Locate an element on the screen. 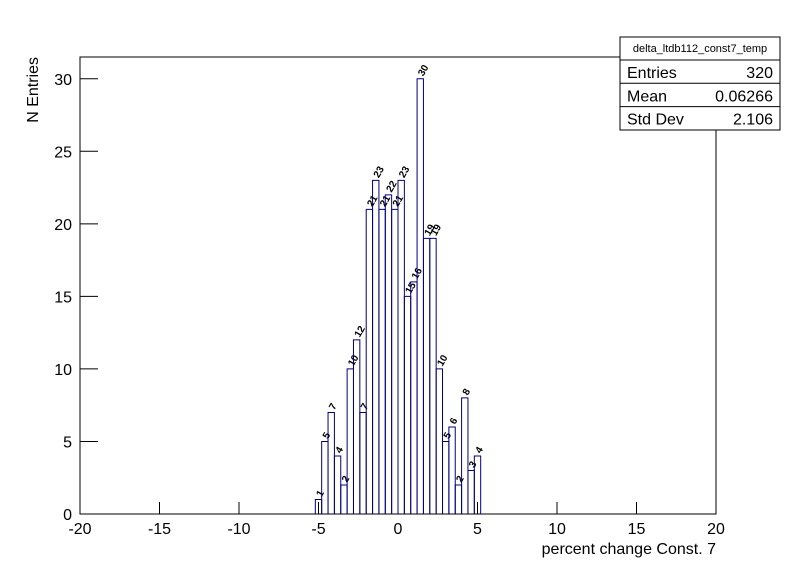  x-tick-label: 15 is located at coordinates (637, 529).